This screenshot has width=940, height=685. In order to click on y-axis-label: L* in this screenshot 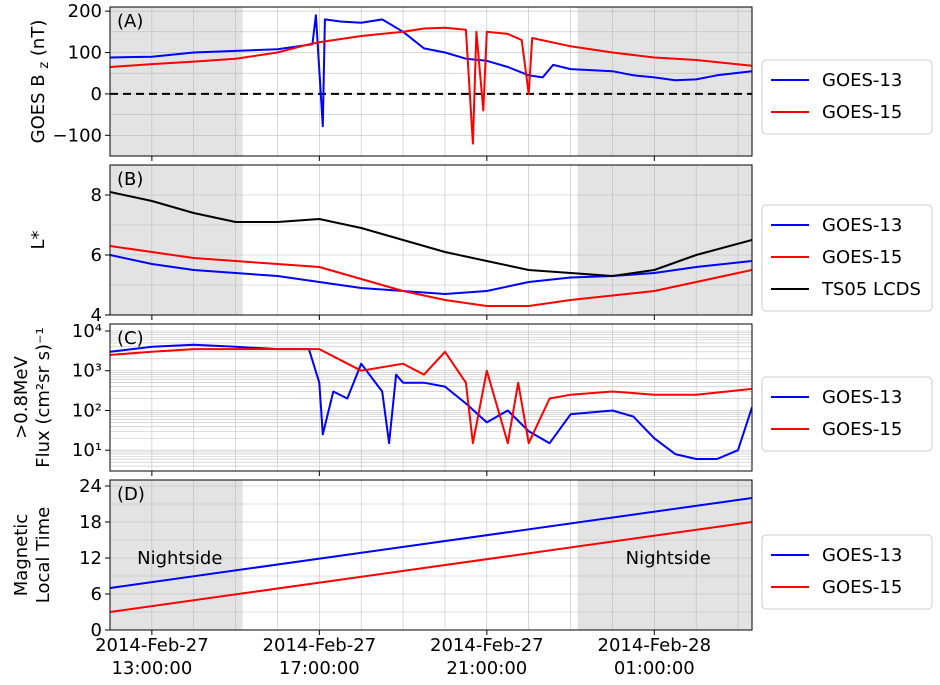, I will do `click(38, 239)`.